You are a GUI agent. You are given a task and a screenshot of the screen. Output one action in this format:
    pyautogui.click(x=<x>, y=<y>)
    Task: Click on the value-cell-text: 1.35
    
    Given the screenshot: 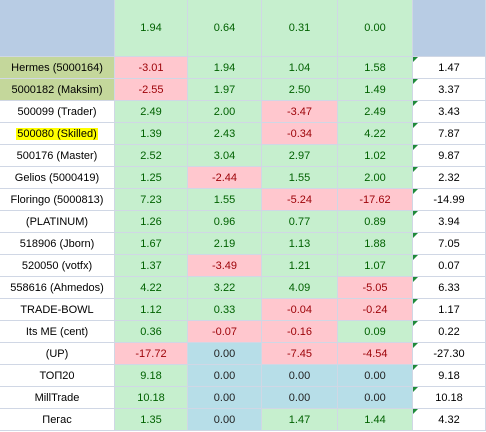 What is the action you would take?
    pyautogui.click(x=151, y=419)
    